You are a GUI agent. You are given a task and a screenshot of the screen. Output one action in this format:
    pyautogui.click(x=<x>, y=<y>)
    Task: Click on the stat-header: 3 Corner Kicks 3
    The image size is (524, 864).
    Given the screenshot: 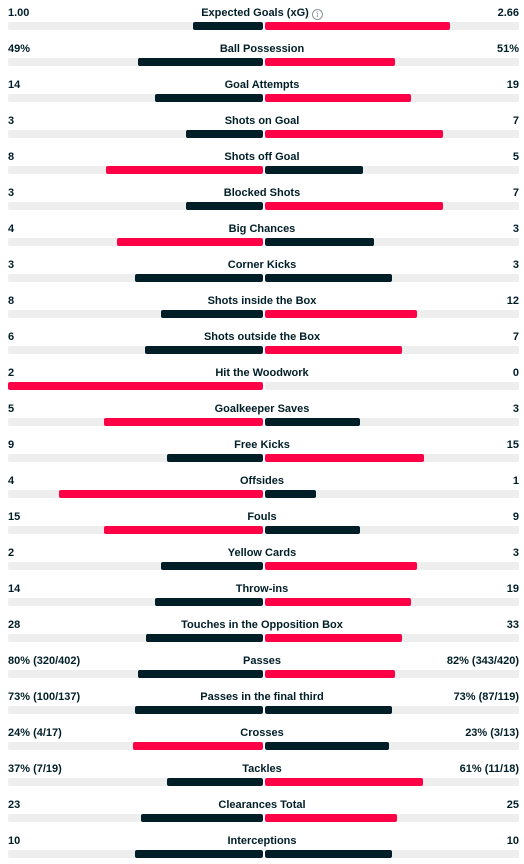 What is the action you would take?
    pyautogui.click(x=262, y=262)
    